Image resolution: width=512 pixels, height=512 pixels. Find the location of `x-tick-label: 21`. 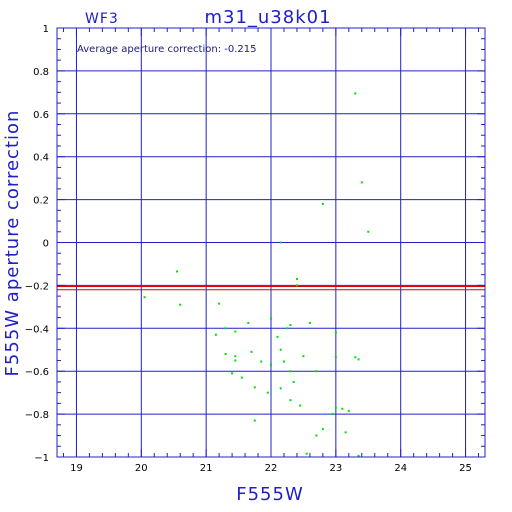

x-tick-label: 21 is located at coordinates (206, 468).